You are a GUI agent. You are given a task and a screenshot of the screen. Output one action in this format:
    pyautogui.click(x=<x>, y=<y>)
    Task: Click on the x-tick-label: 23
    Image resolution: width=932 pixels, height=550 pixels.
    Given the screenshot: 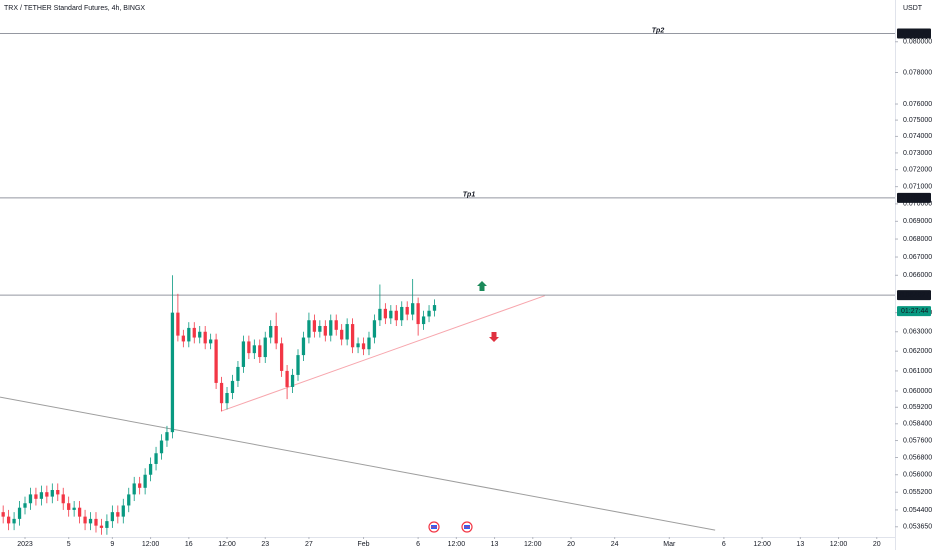 What is the action you would take?
    pyautogui.click(x=265, y=544)
    